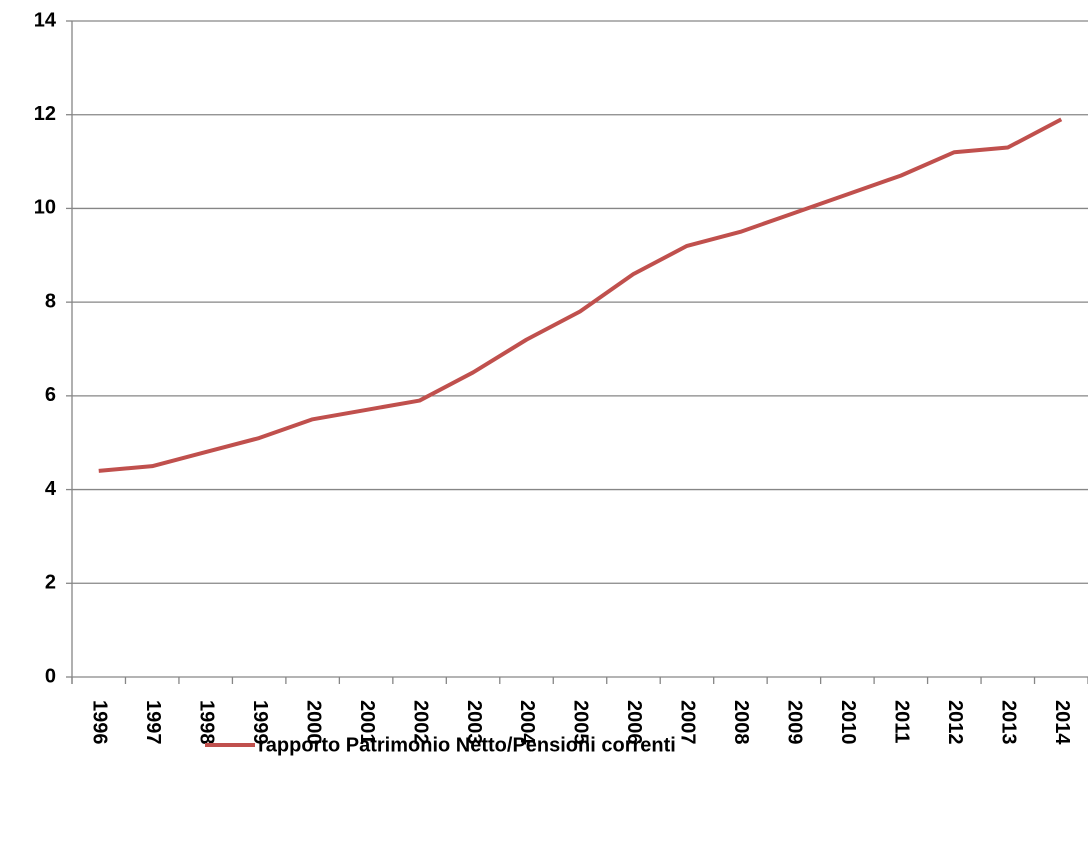 The height and width of the screenshot is (848, 1088). Describe the element at coordinates (955, 722) in the screenshot. I see `x-tick-label: 2012` at that location.